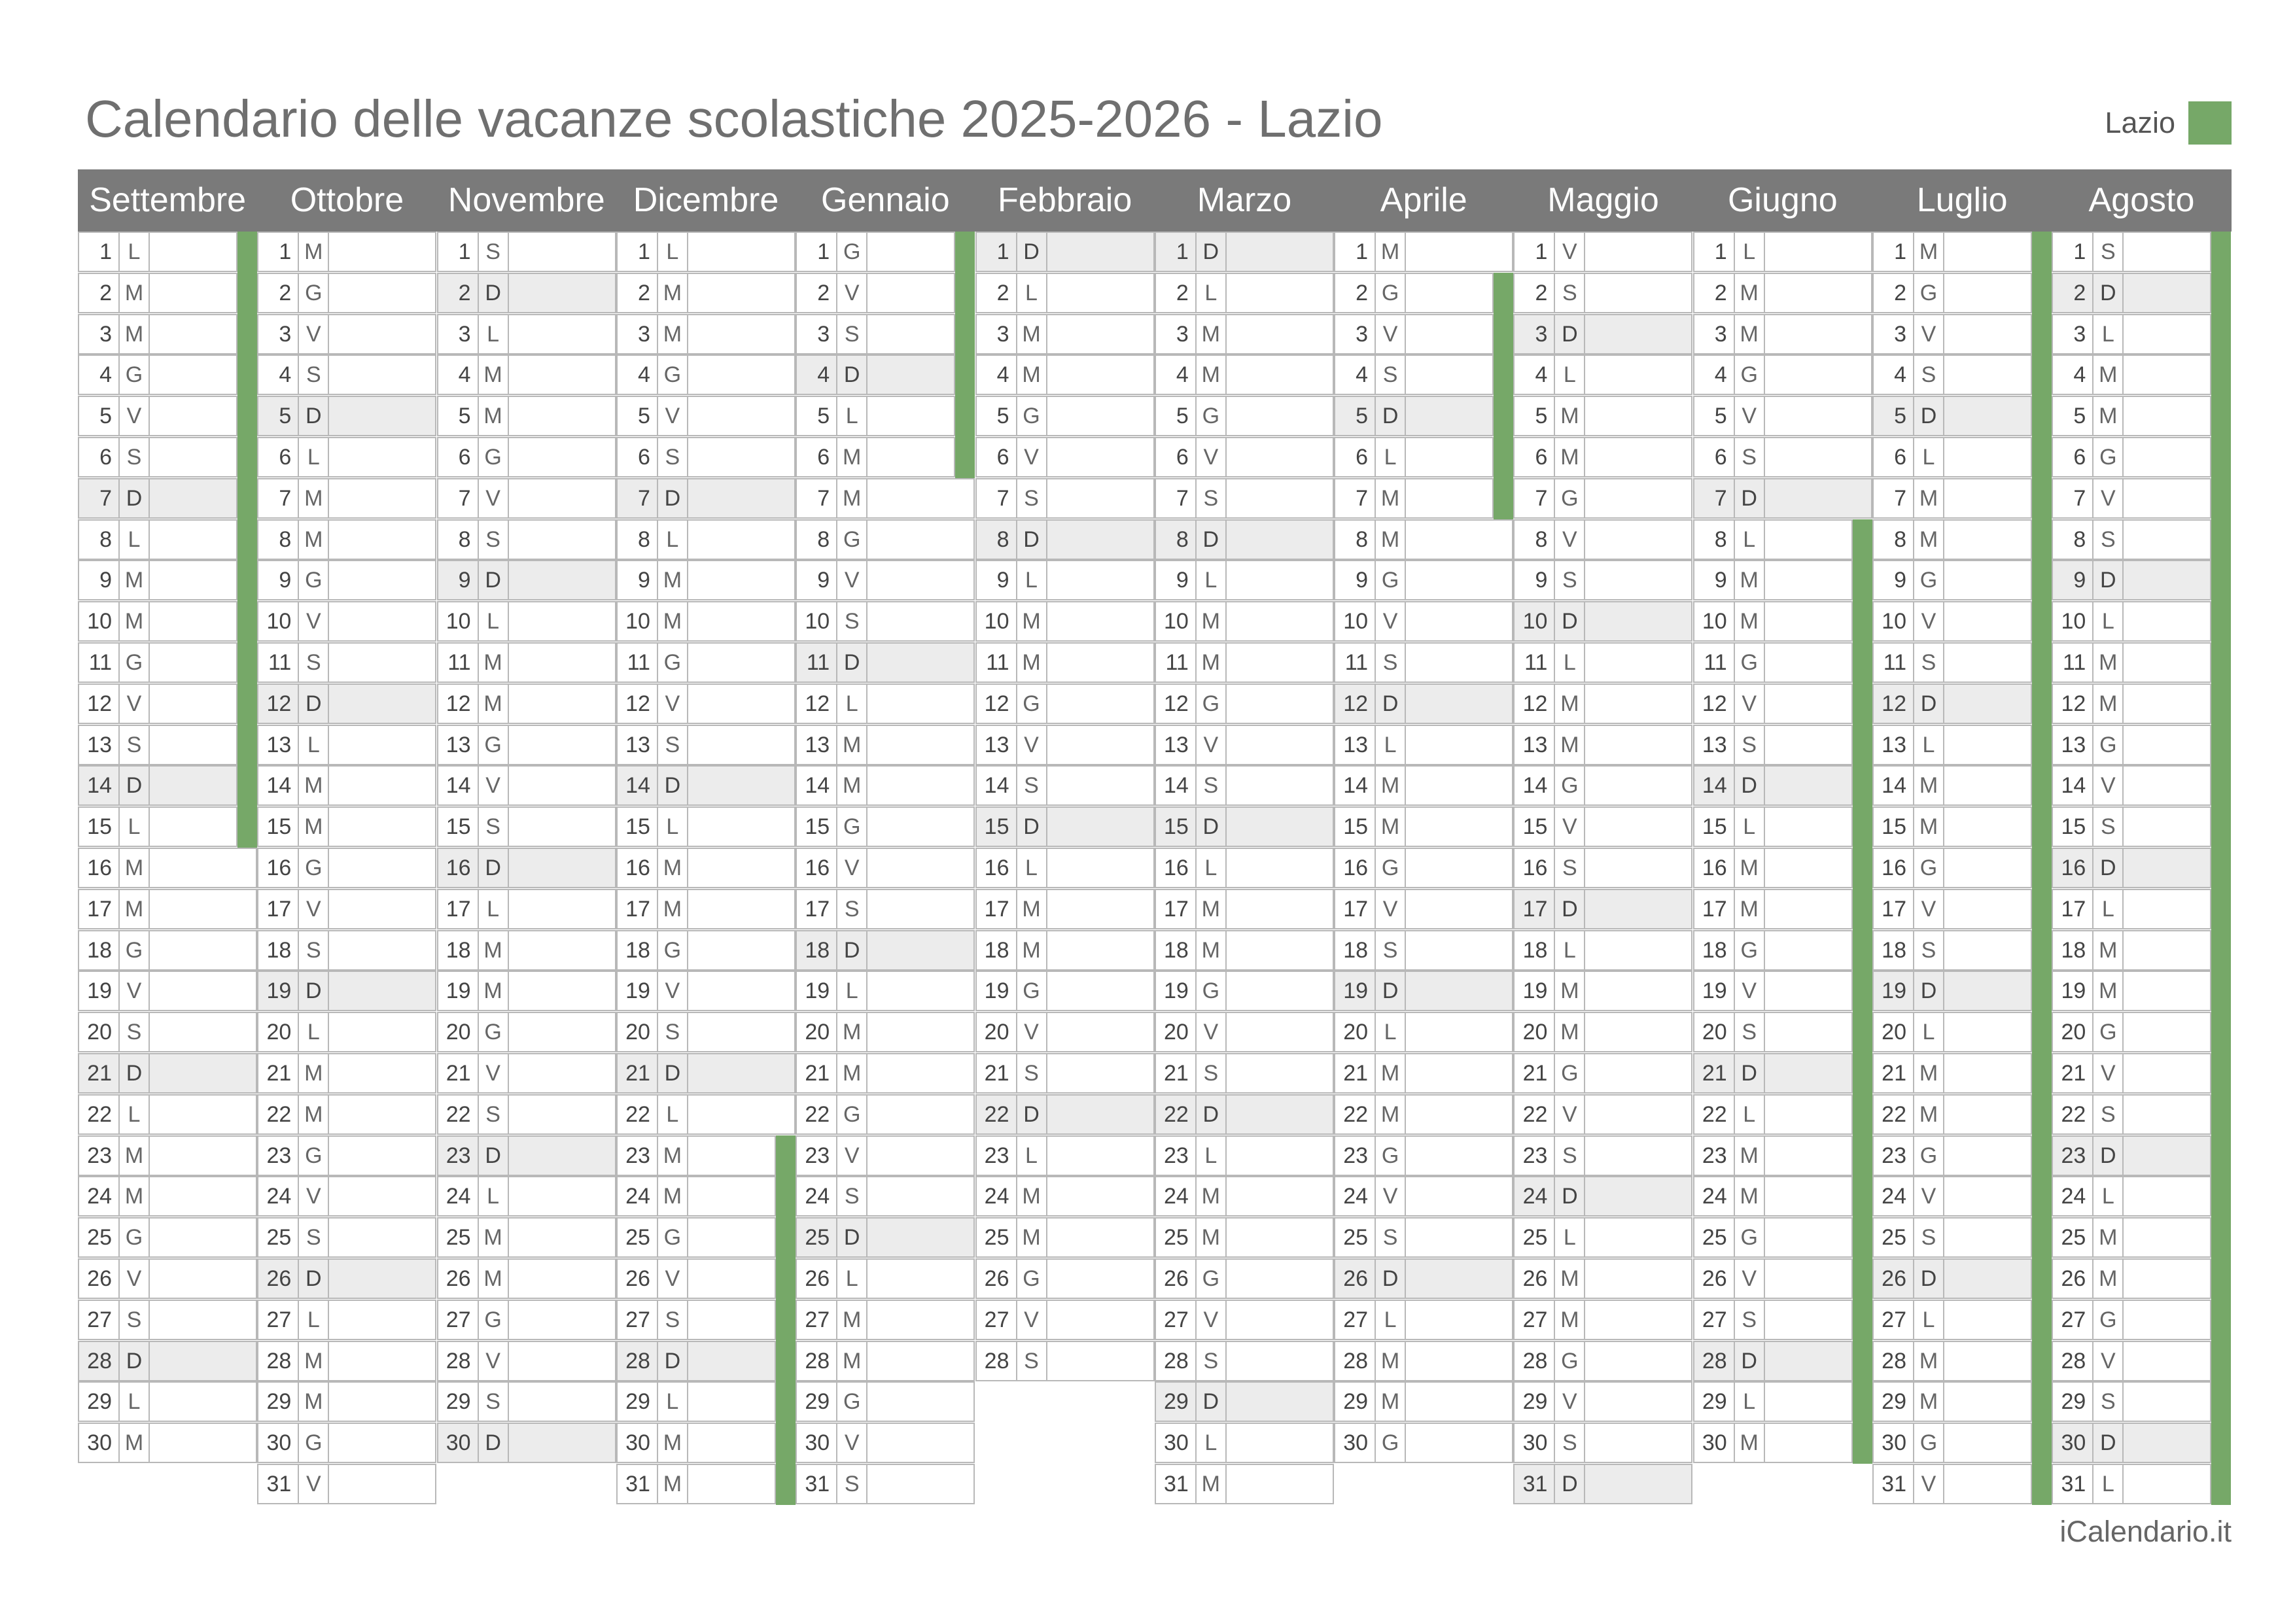 The image size is (2295, 1624). What do you see at coordinates (2132, 621) in the screenshot?
I see `day-cell: 10 L` at bounding box center [2132, 621].